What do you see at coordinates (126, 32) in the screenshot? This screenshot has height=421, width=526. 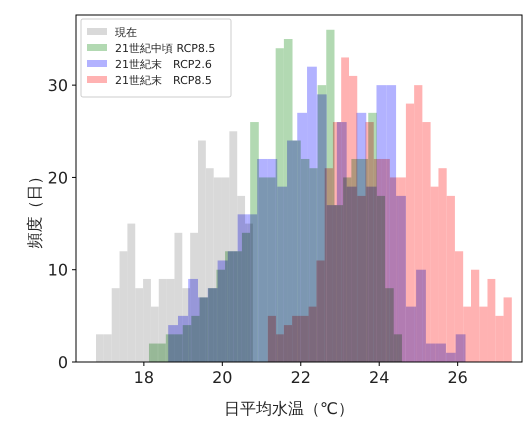 I see `legend-label: 現在` at bounding box center [126, 32].